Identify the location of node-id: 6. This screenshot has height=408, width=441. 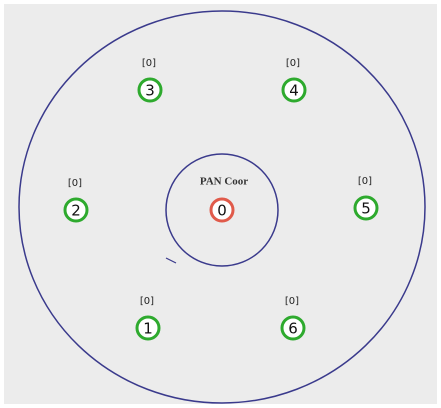
(293, 329).